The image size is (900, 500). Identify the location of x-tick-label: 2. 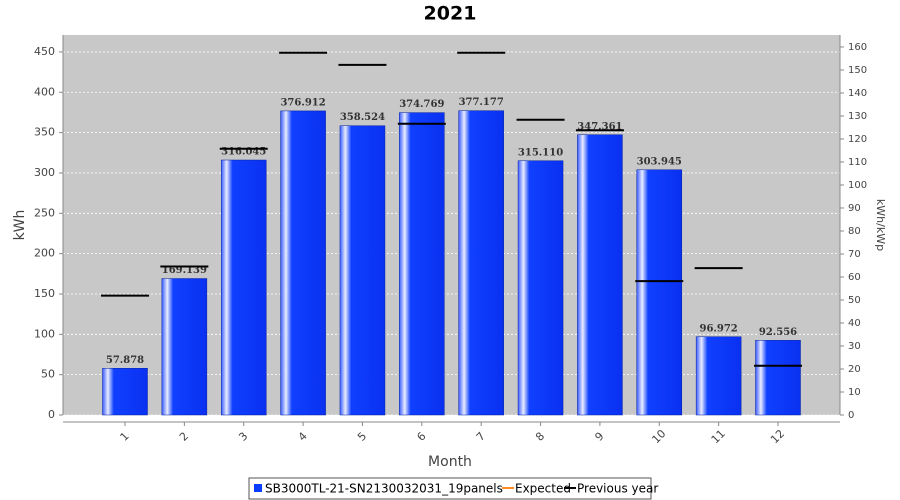
(184, 437).